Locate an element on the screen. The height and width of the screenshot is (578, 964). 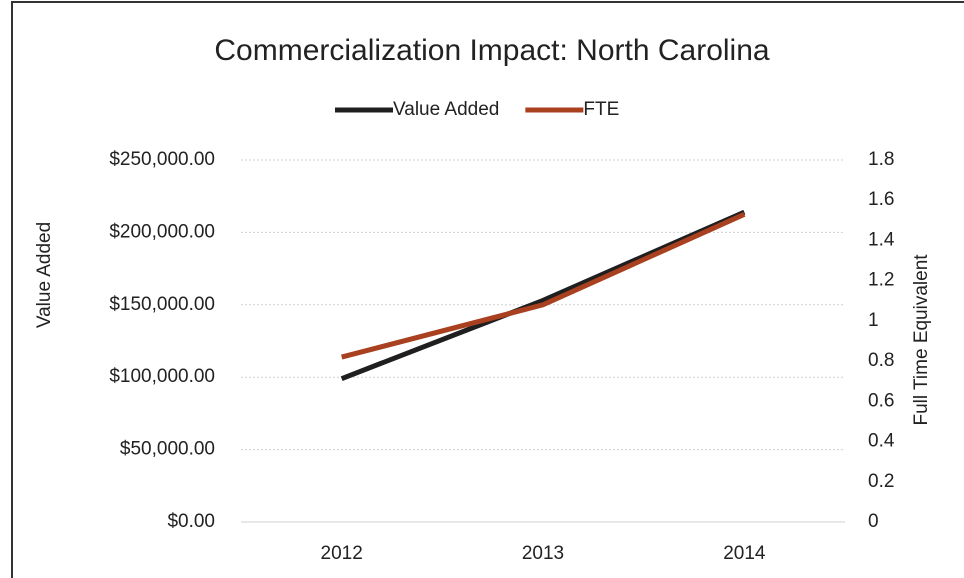
y2-tick-label: 1 is located at coordinates (873, 320).